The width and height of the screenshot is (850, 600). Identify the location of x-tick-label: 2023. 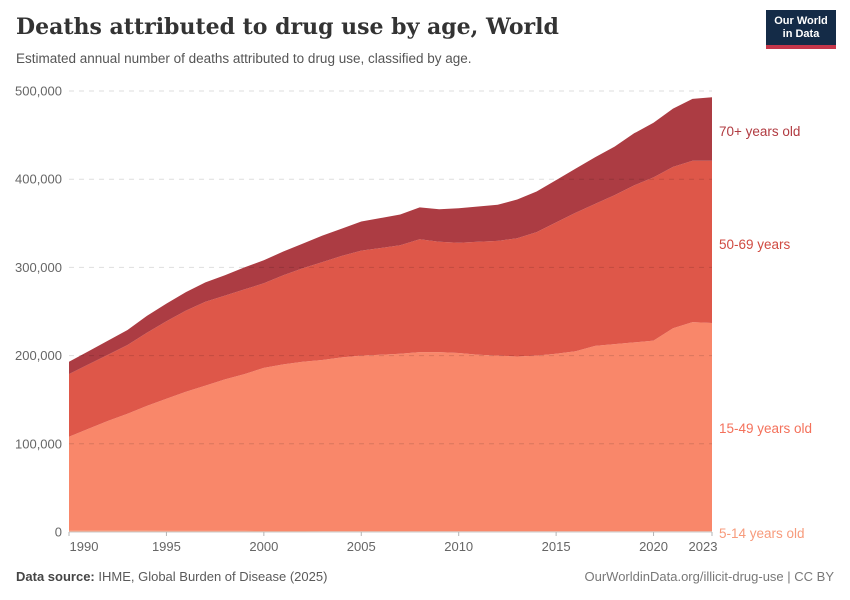
(703, 546).